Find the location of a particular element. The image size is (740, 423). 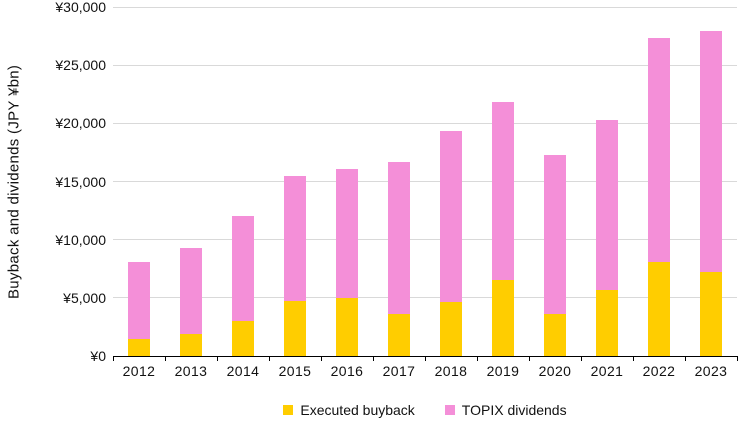

bar-2022-executed-buyback is located at coordinates (659, 309).